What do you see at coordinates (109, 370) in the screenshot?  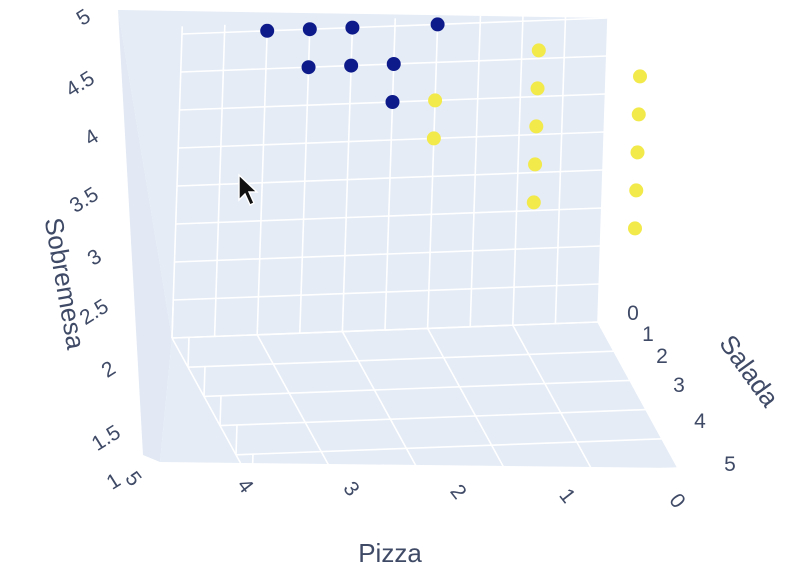 I see `z-tick-label: 2` at bounding box center [109, 370].